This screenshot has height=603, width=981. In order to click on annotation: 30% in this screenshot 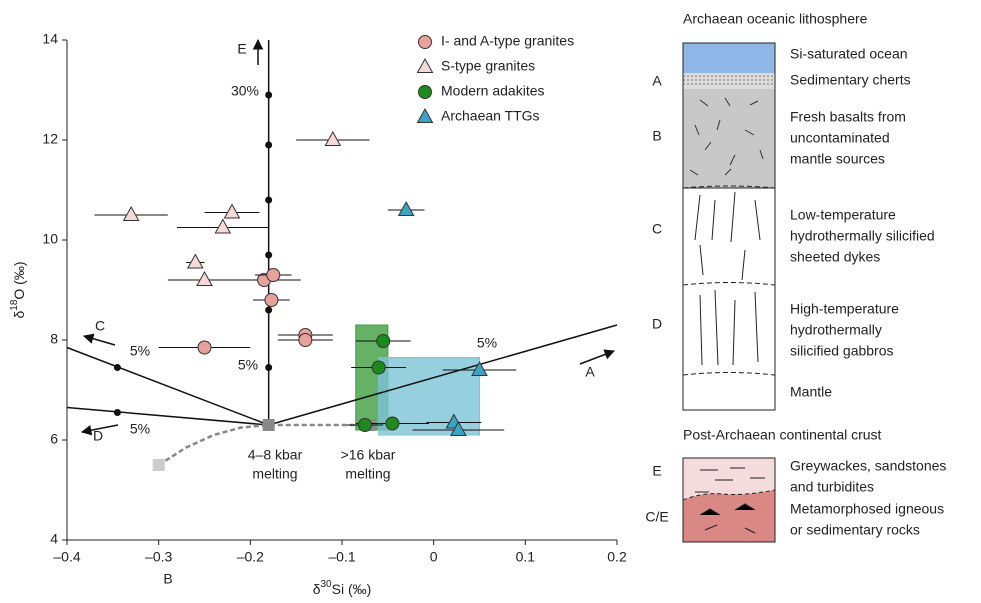, I will do `click(245, 91)`.